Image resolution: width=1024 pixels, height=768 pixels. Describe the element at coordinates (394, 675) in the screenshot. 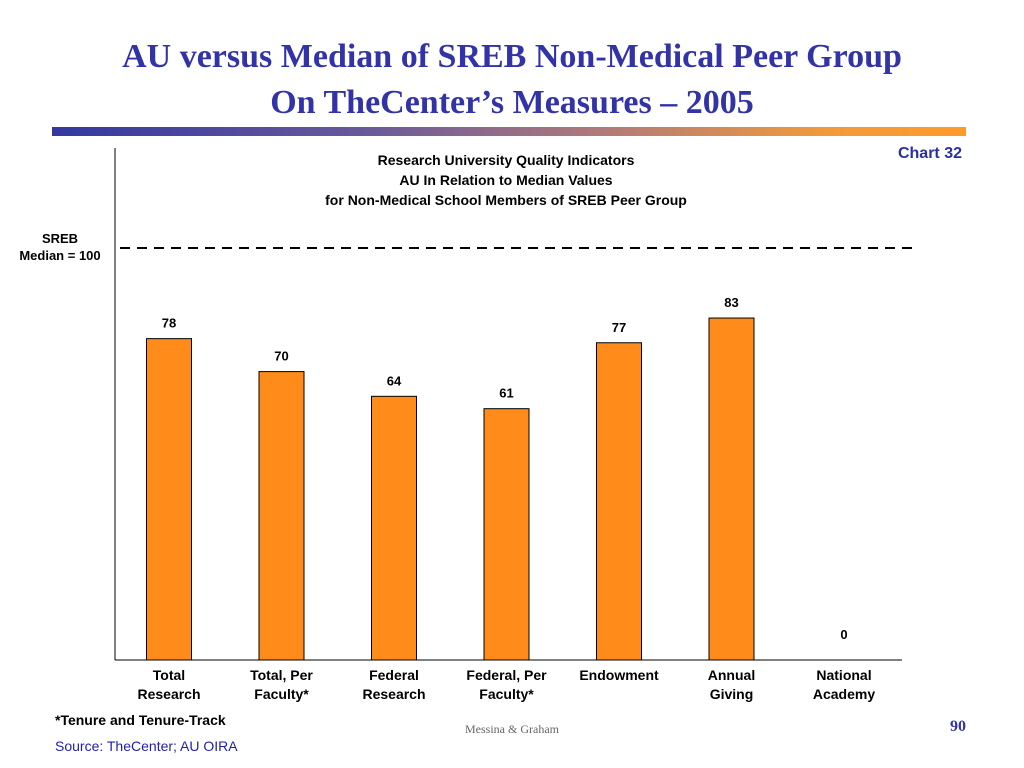

I see `category-label: Federal` at that location.